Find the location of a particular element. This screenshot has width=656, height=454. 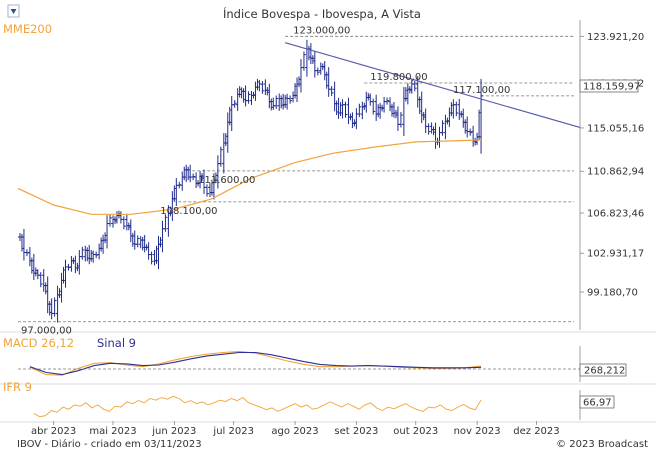

level-label: 111.600,00 is located at coordinates (226, 180).